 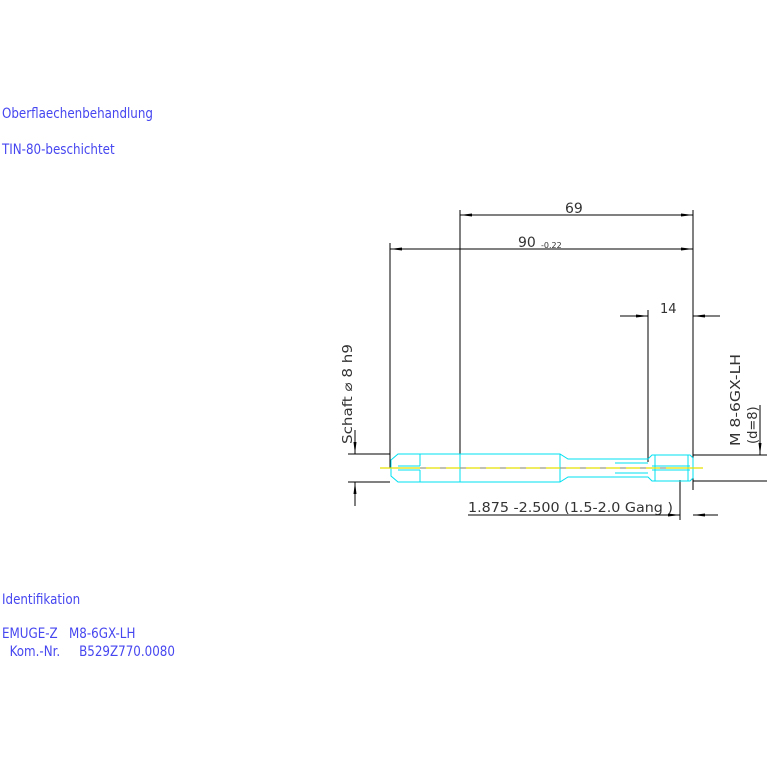 What do you see at coordinates (69, 634) in the screenshot?
I see `ident-line1: EMUGE-Z M8-6GX-LH` at bounding box center [69, 634].